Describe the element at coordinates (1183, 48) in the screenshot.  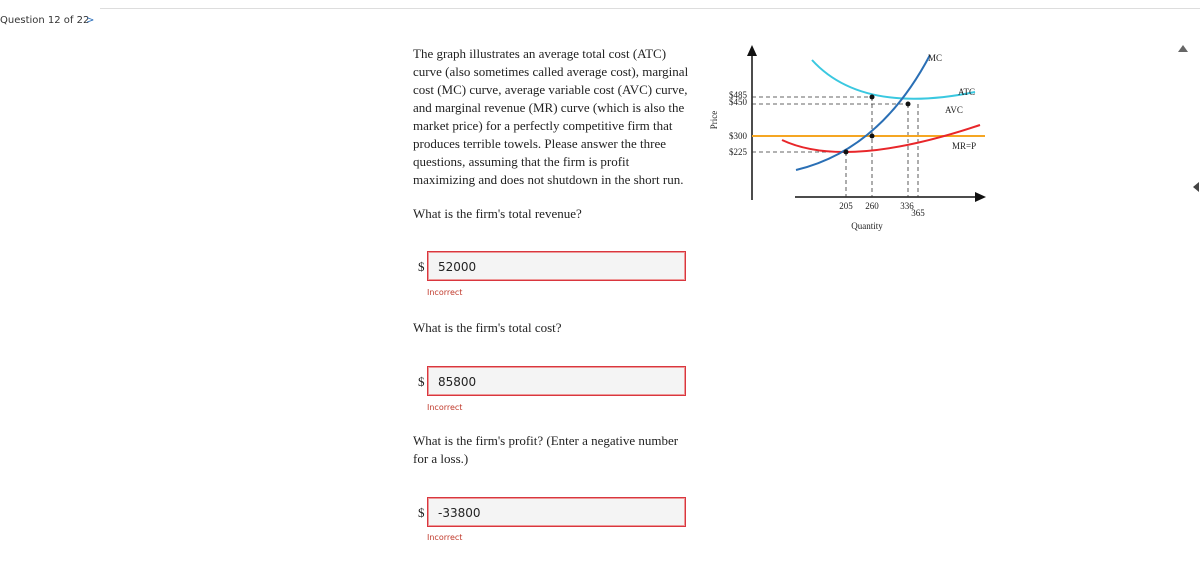
I see `scroll-up` at that location.